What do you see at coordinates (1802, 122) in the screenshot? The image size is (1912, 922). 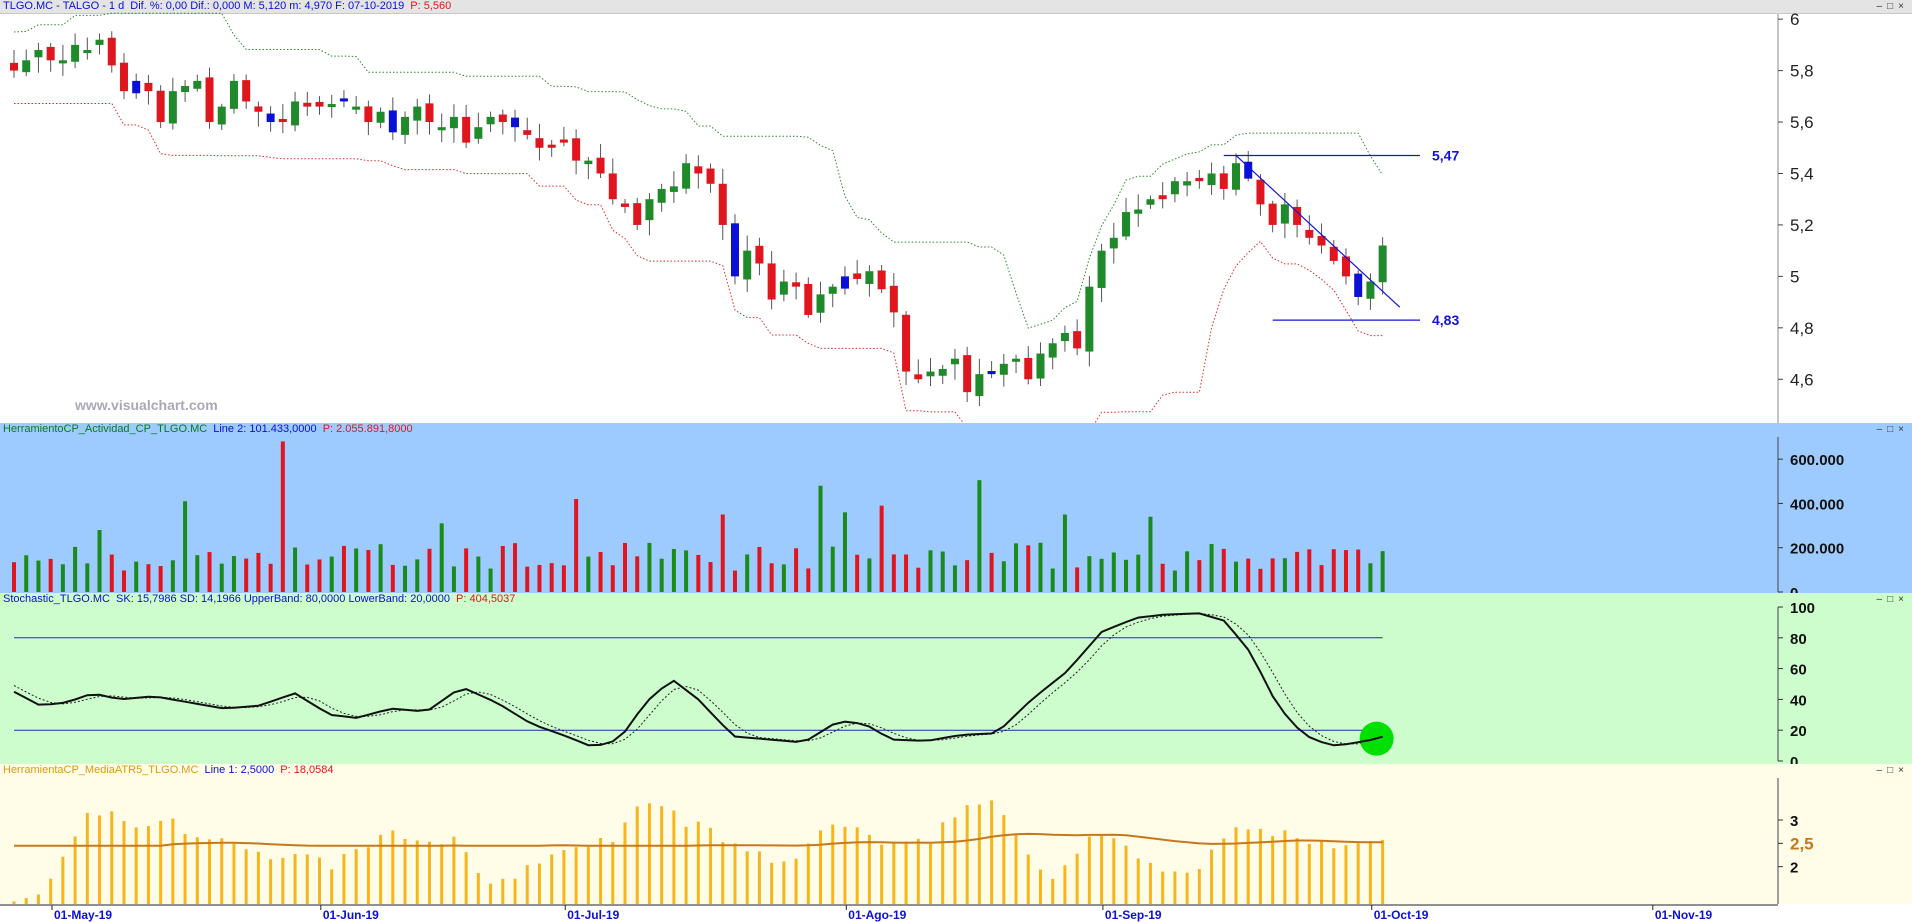 I see `price-tick-label: 5,6` at bounding box center [1802, 122].